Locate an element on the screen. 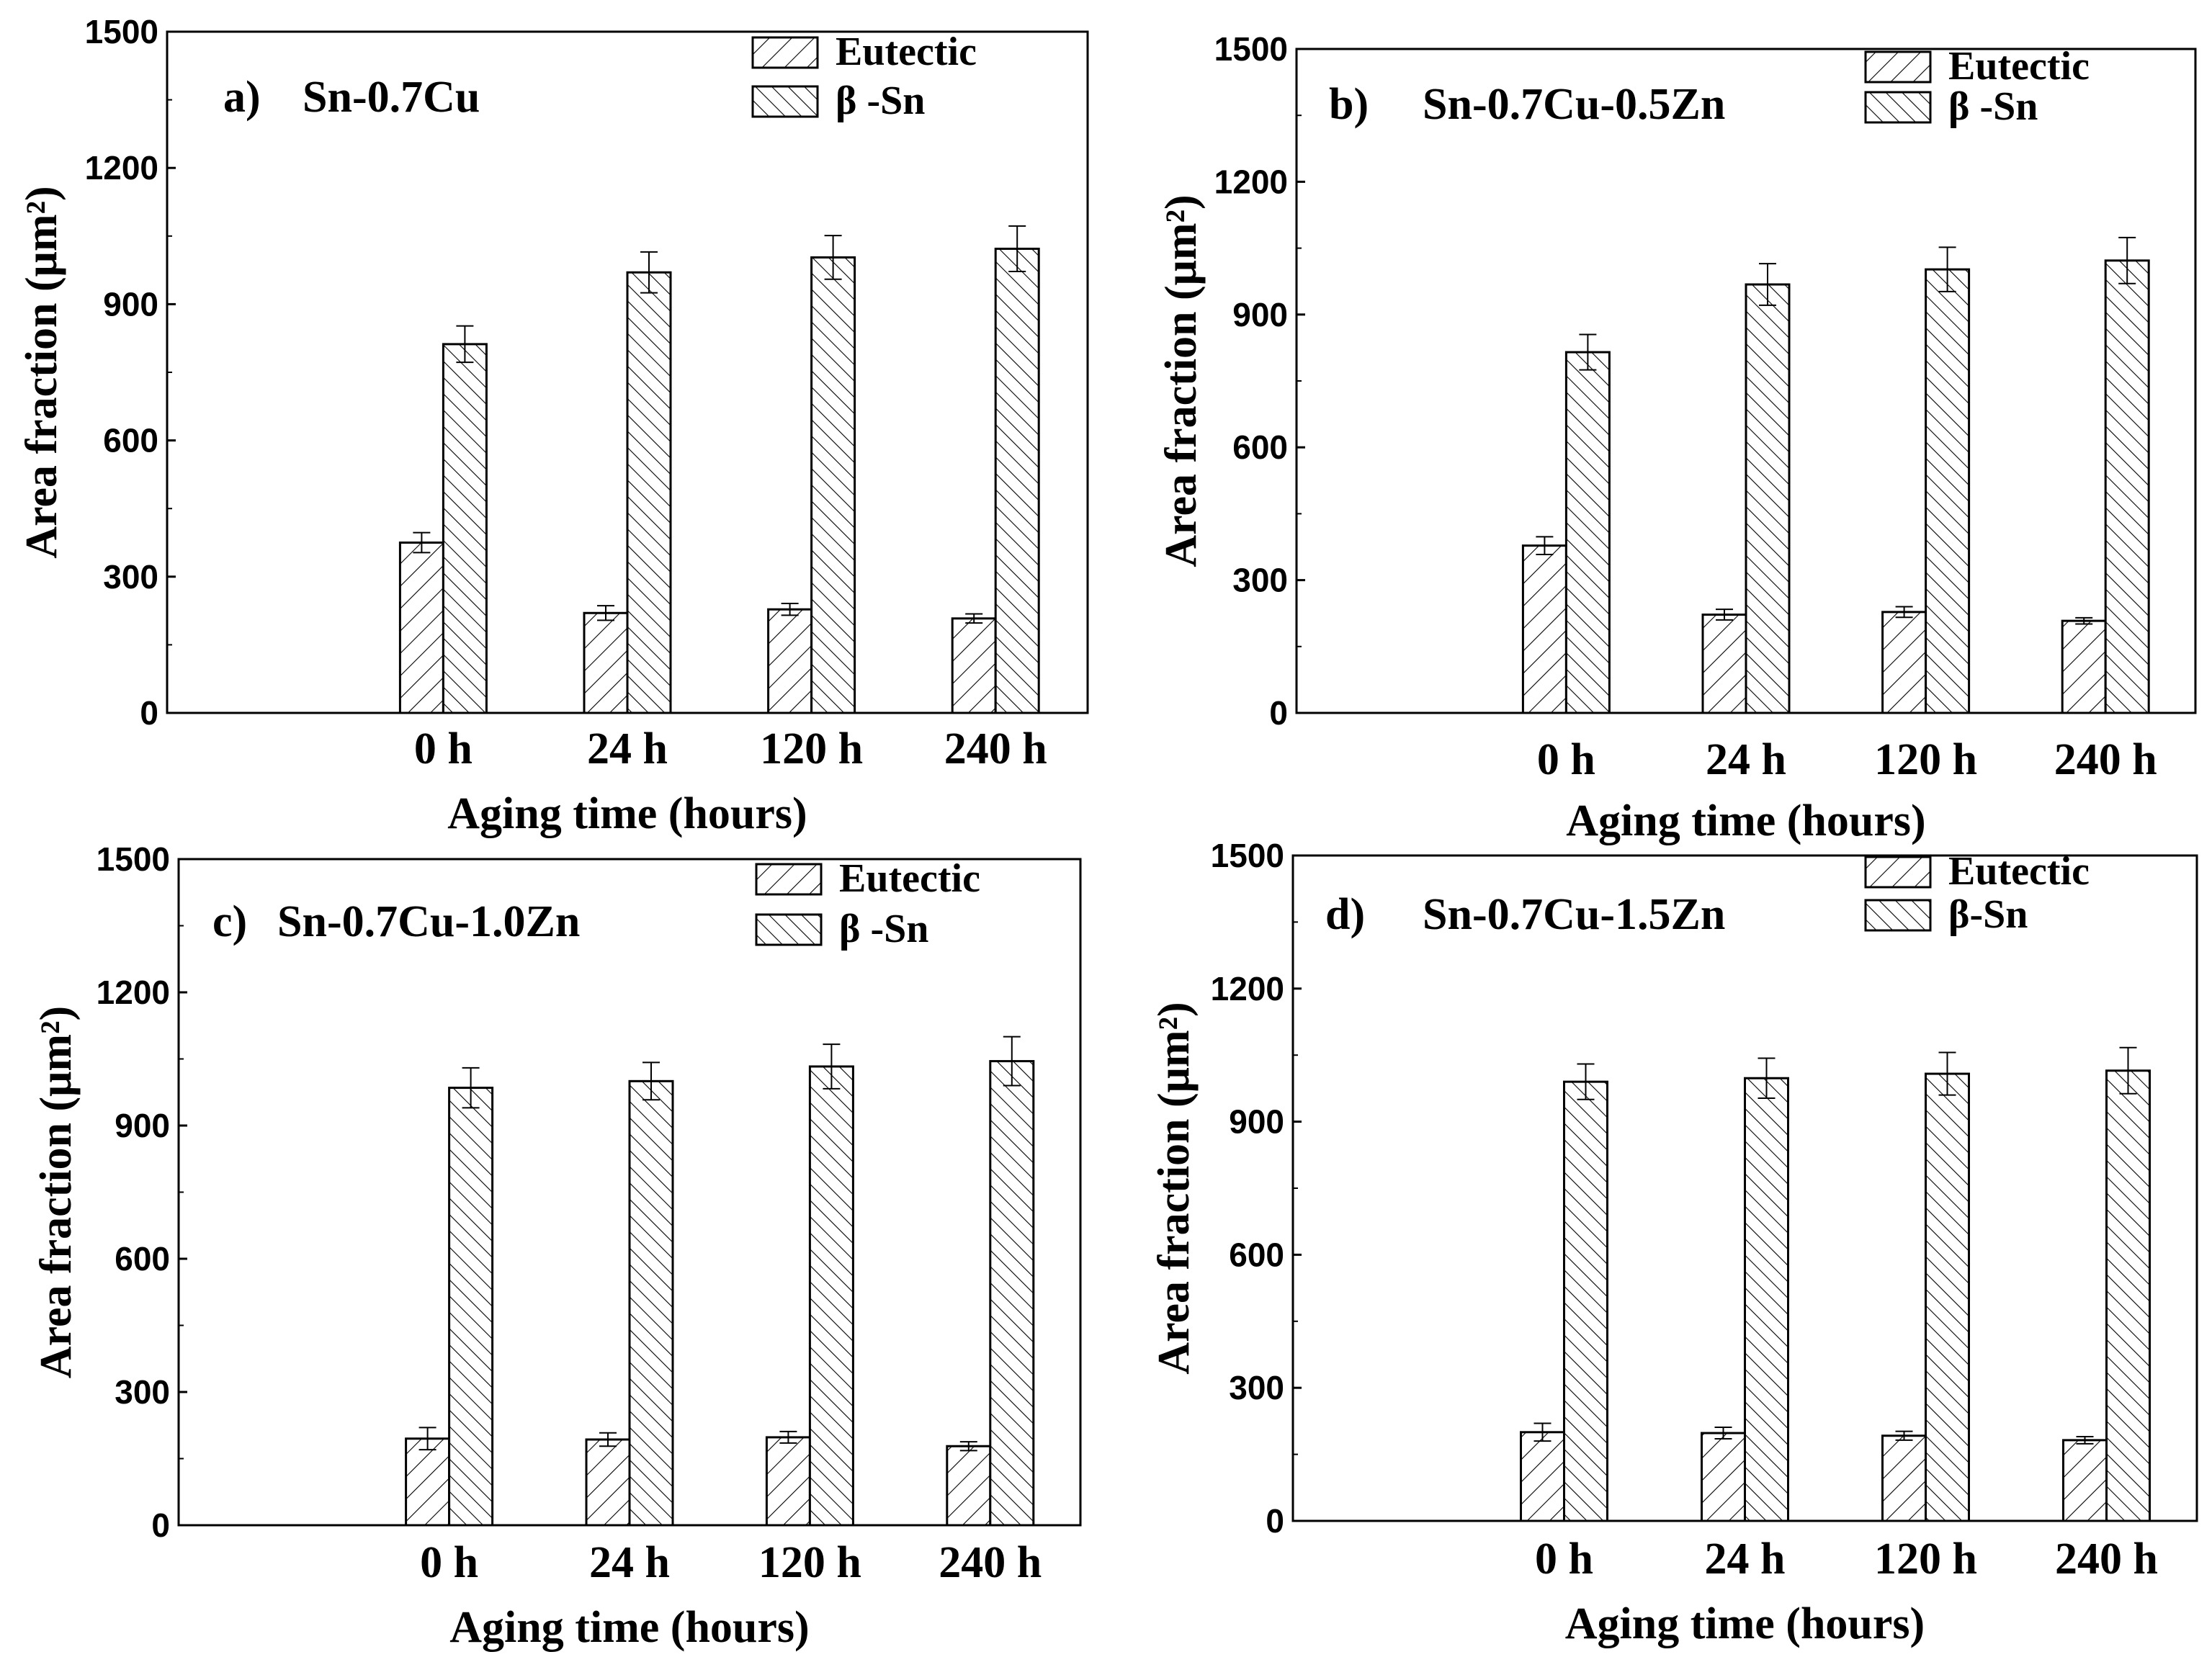 The width and height of the screenshot is (2212, 1675). panel-label: a) is located at coordinates (242, 97).